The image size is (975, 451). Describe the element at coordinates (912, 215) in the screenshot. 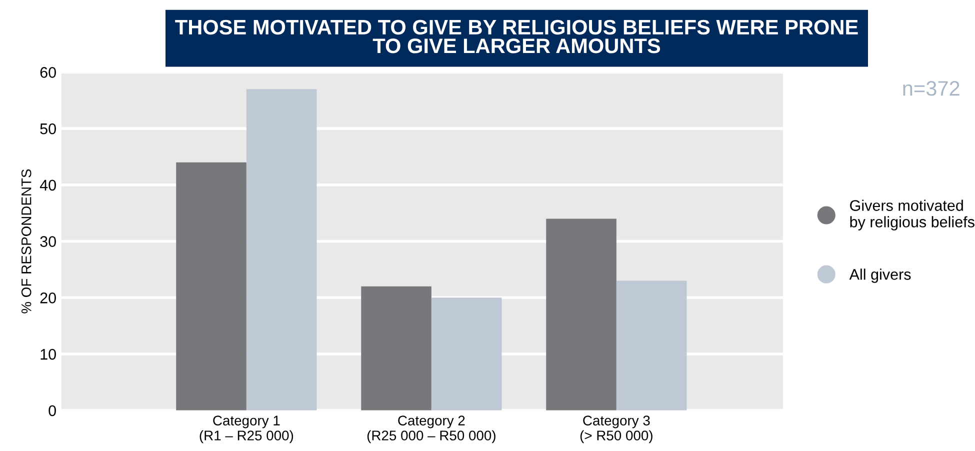

I see `legend-label: Givers motivated by religious beliefs` at that location.